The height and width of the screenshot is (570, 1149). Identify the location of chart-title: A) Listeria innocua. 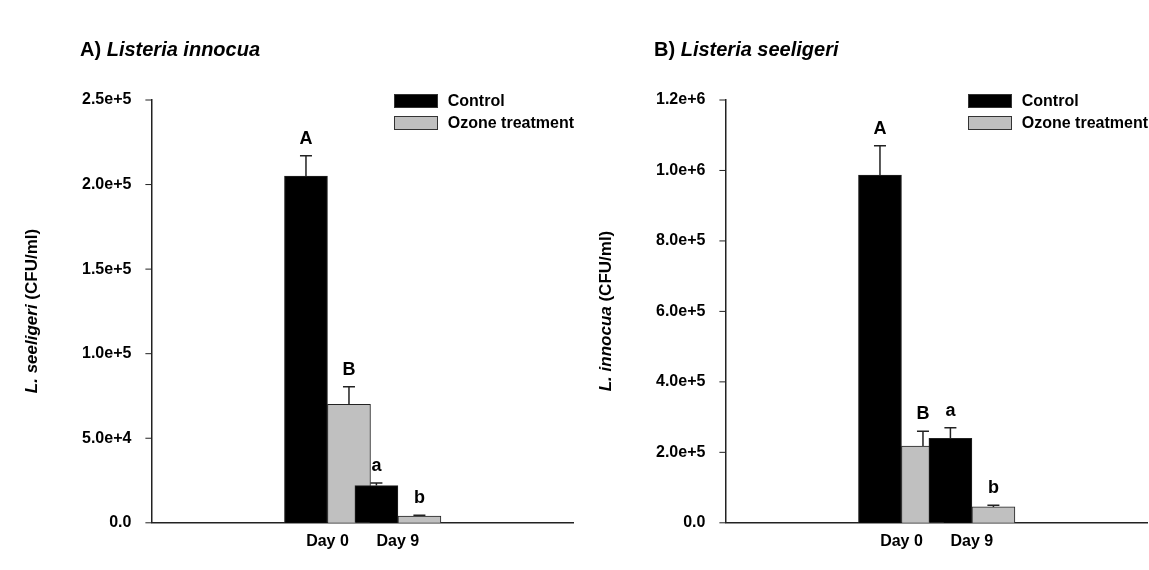
(170, 49).